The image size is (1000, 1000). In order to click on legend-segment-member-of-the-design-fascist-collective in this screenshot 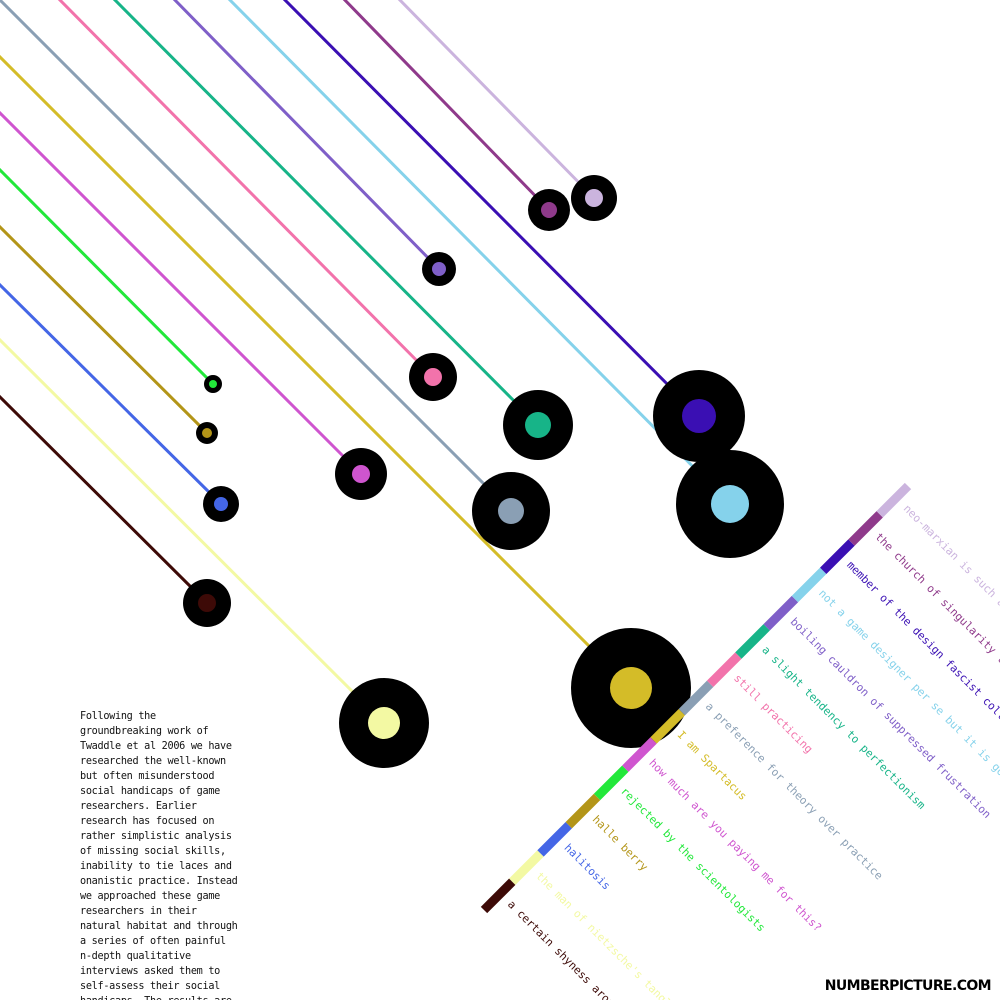, I will do `click(837, 556)`.